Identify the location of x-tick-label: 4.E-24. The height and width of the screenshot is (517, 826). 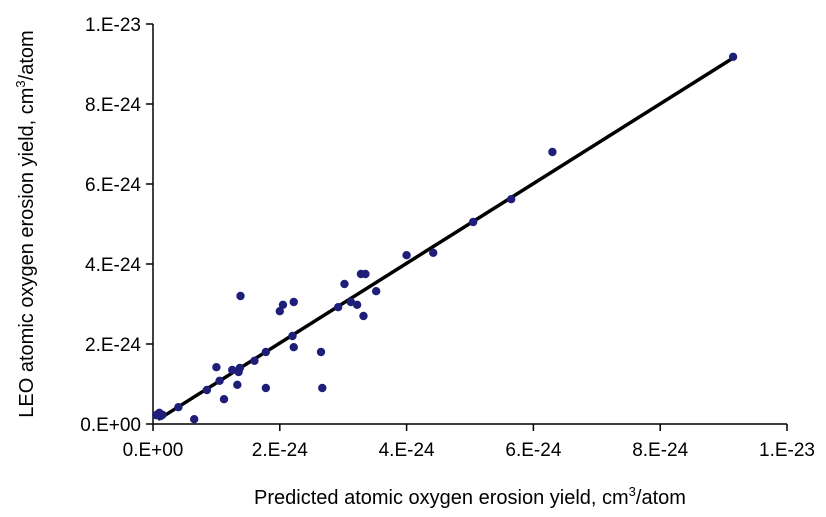
(407, 450).